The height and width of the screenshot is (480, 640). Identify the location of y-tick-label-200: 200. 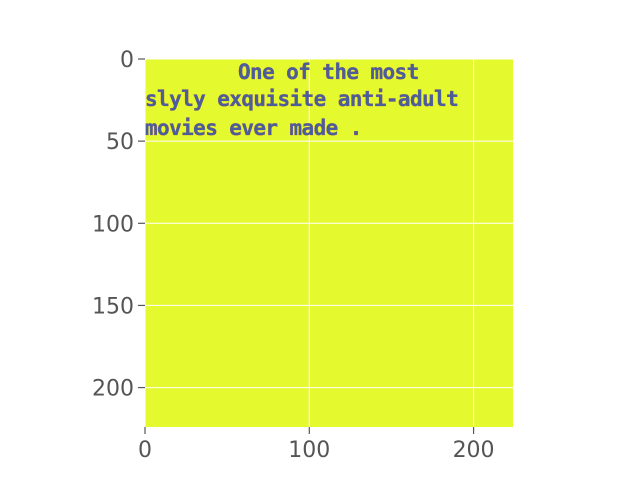
(113, 389).